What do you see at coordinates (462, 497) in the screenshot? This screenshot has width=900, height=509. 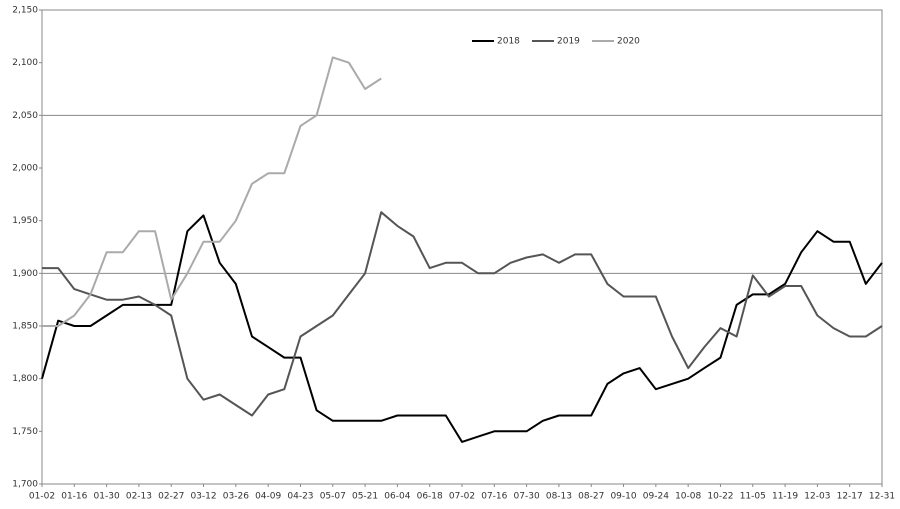 I see `x-tick-label: 07-02` at bounding box center [462, 497].